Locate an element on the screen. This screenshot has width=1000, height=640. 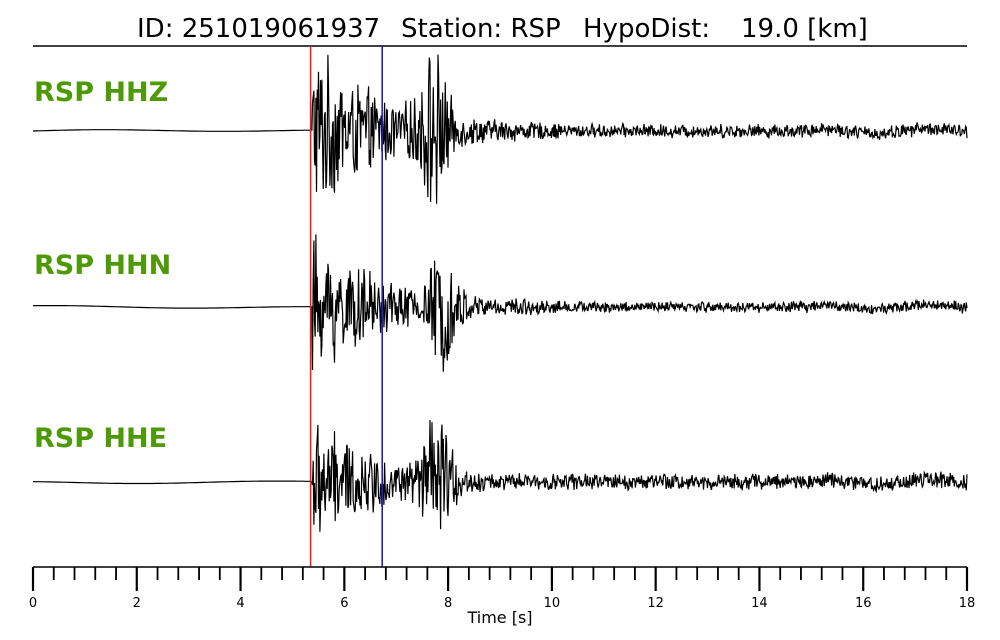
x-tick-label: 6 is located at coordinates (344, 603).